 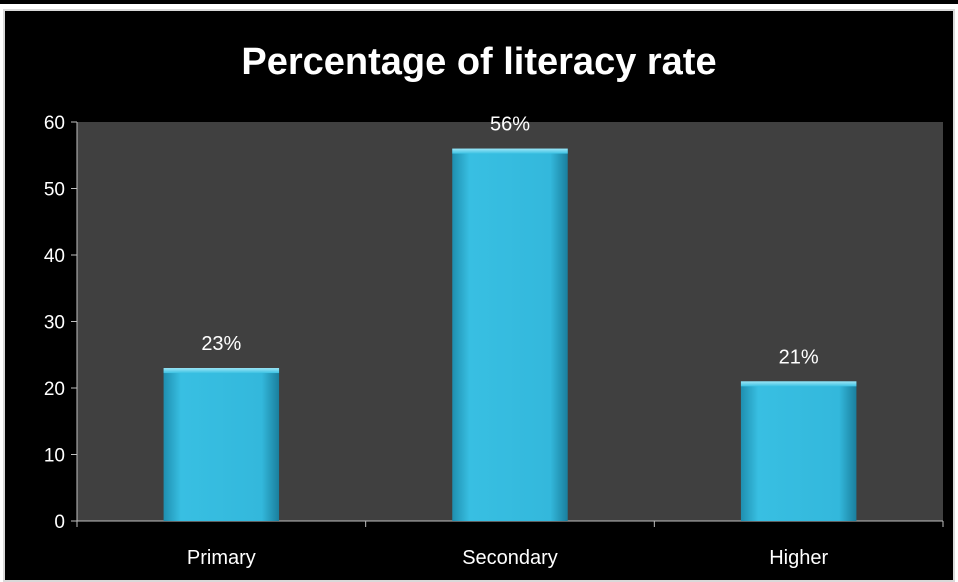 What do you see at coordinates (478, 62) in the screenshot?
I see `chart-title: Percentage of literacy rate` at bounding box center [478, 62].